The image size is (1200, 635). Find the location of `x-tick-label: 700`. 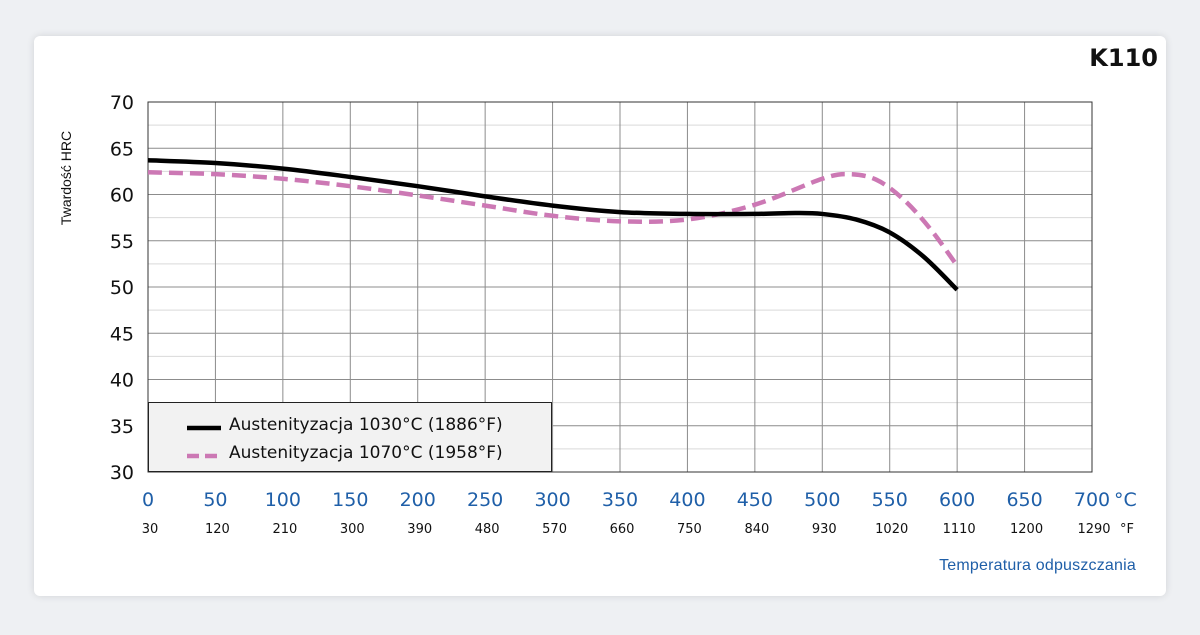

x-tick-label: 700 is located at coordinates (1092, 500).